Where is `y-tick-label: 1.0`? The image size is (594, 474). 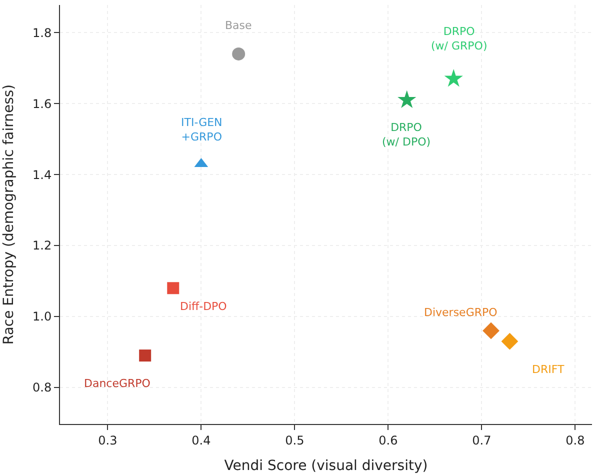
y-tick-label: 1.0 is located at coordinates (42, 317).